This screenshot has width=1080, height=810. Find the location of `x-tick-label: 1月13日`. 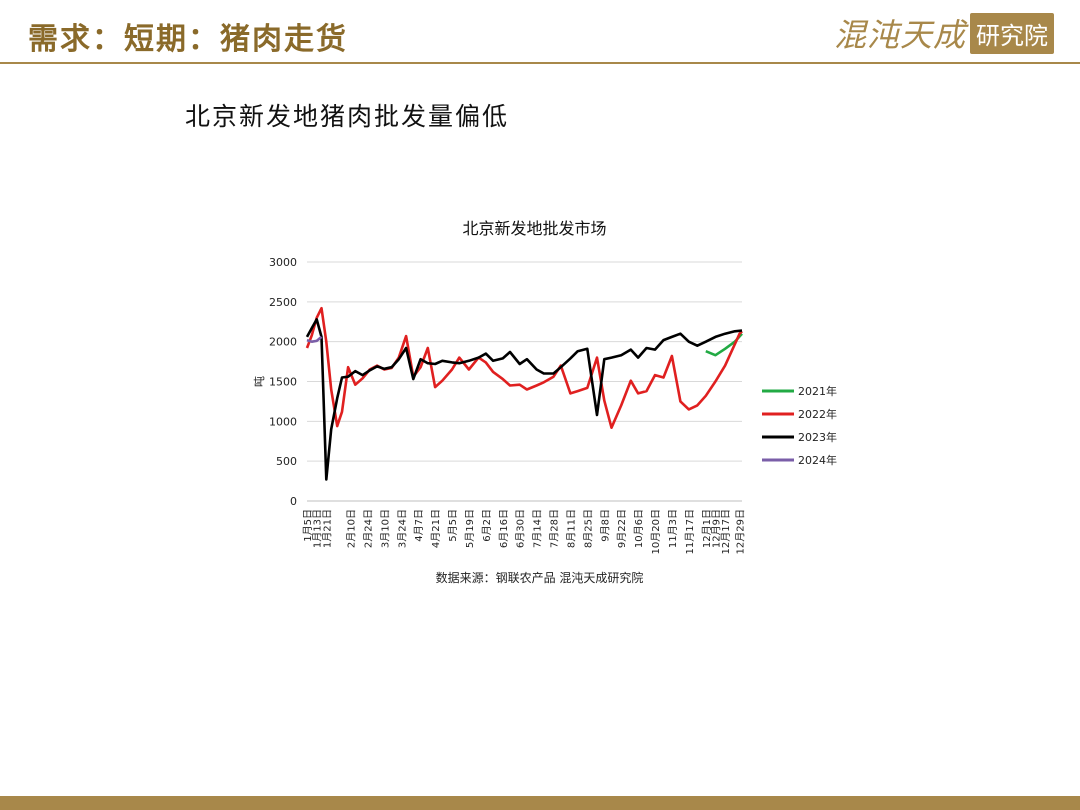

x-tick-label: 1月13日 is located at coordinates (318, 528).